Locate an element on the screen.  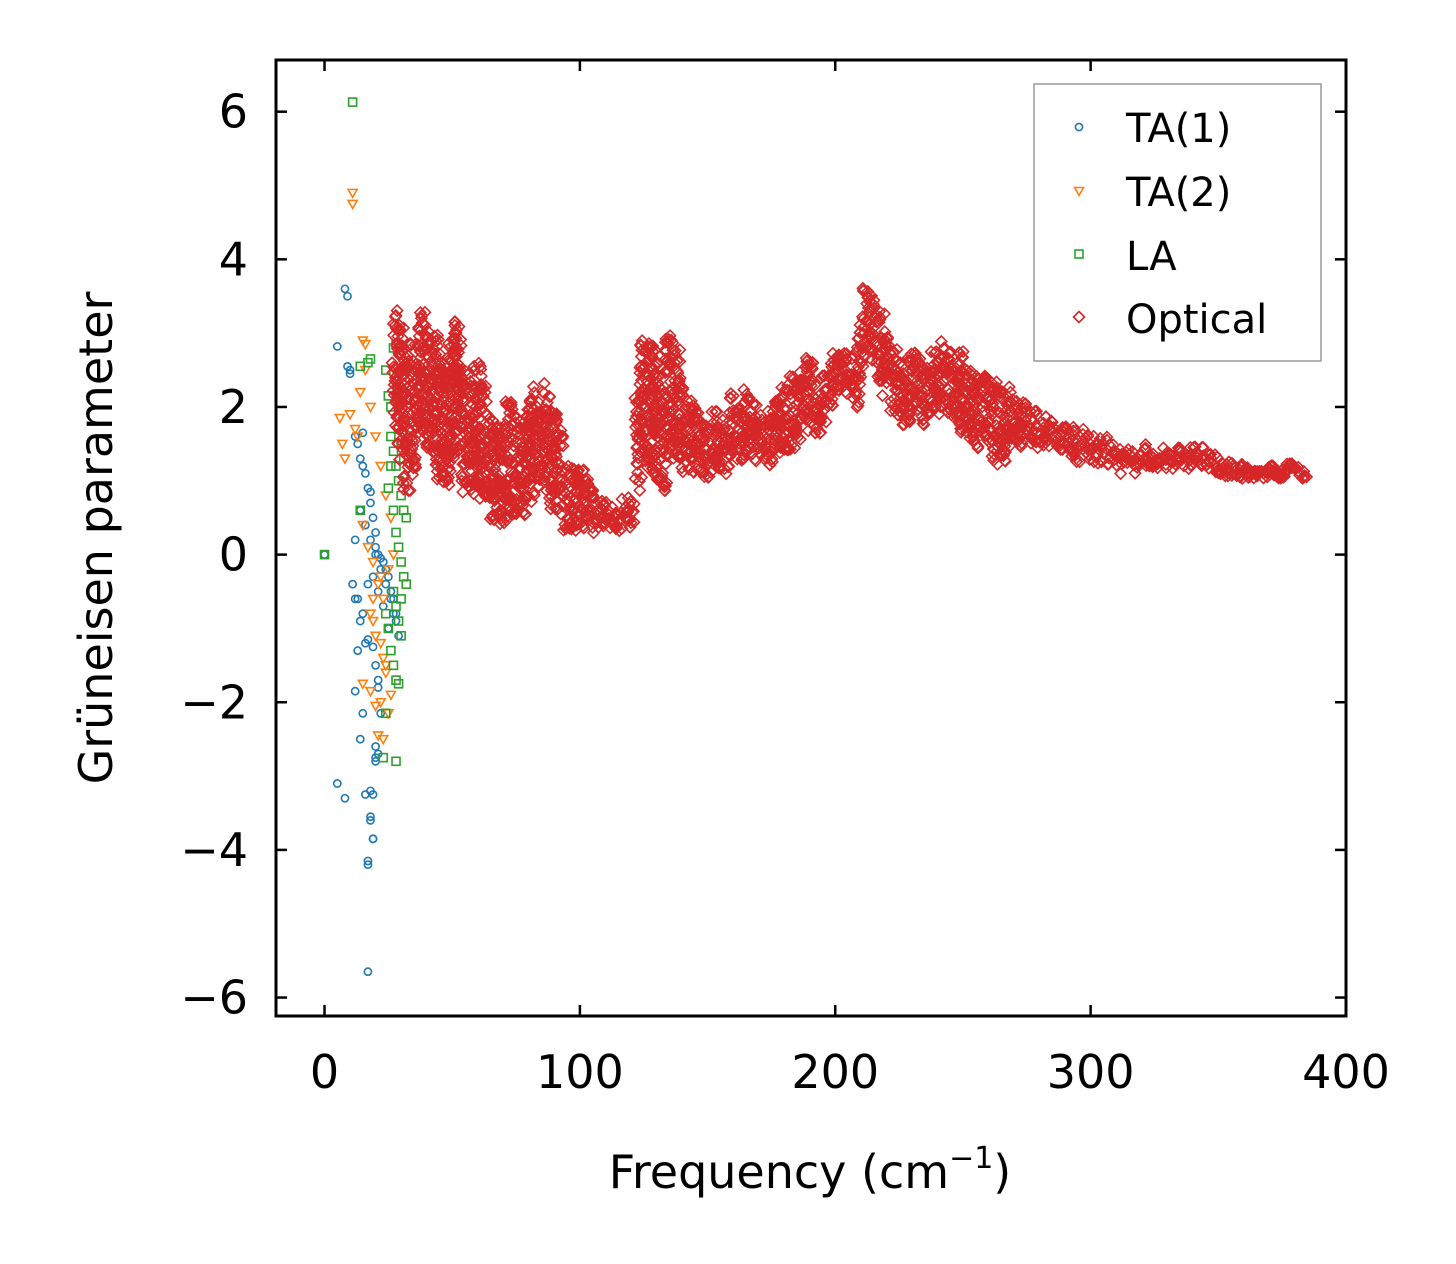
x-tick-label: 0 is located at coordinates (324, 1072).